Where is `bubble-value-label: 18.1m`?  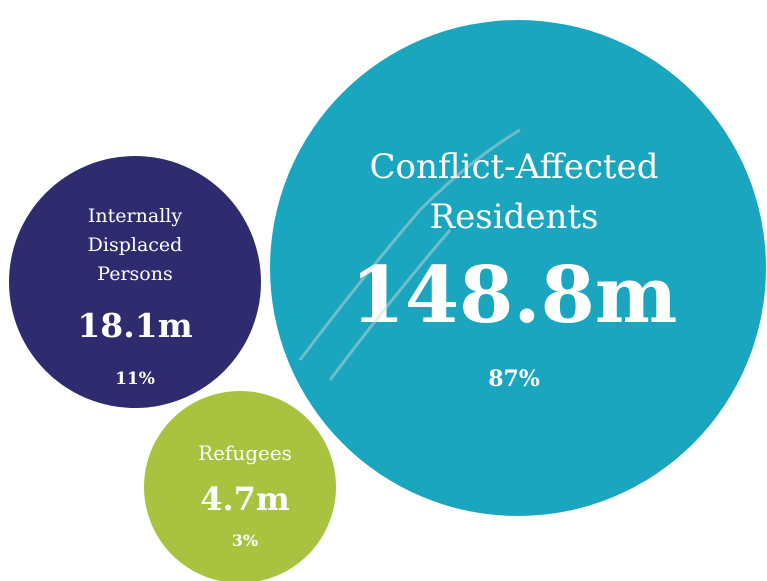 bubble-value-label: 18.1m is located at coordinates (134, 325).